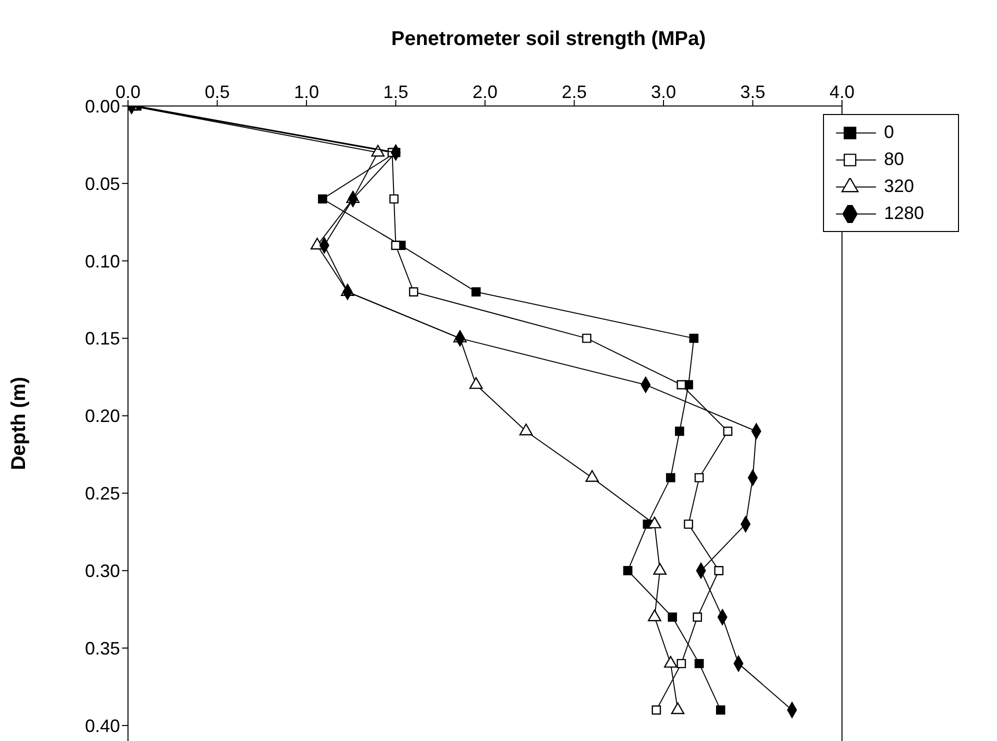 This screenshot has height=741, width=997. What do you see at coordinates (217, 92) in the screenshot?
I see `x-tick-label: 0.5` at bounding box center [217, 92].